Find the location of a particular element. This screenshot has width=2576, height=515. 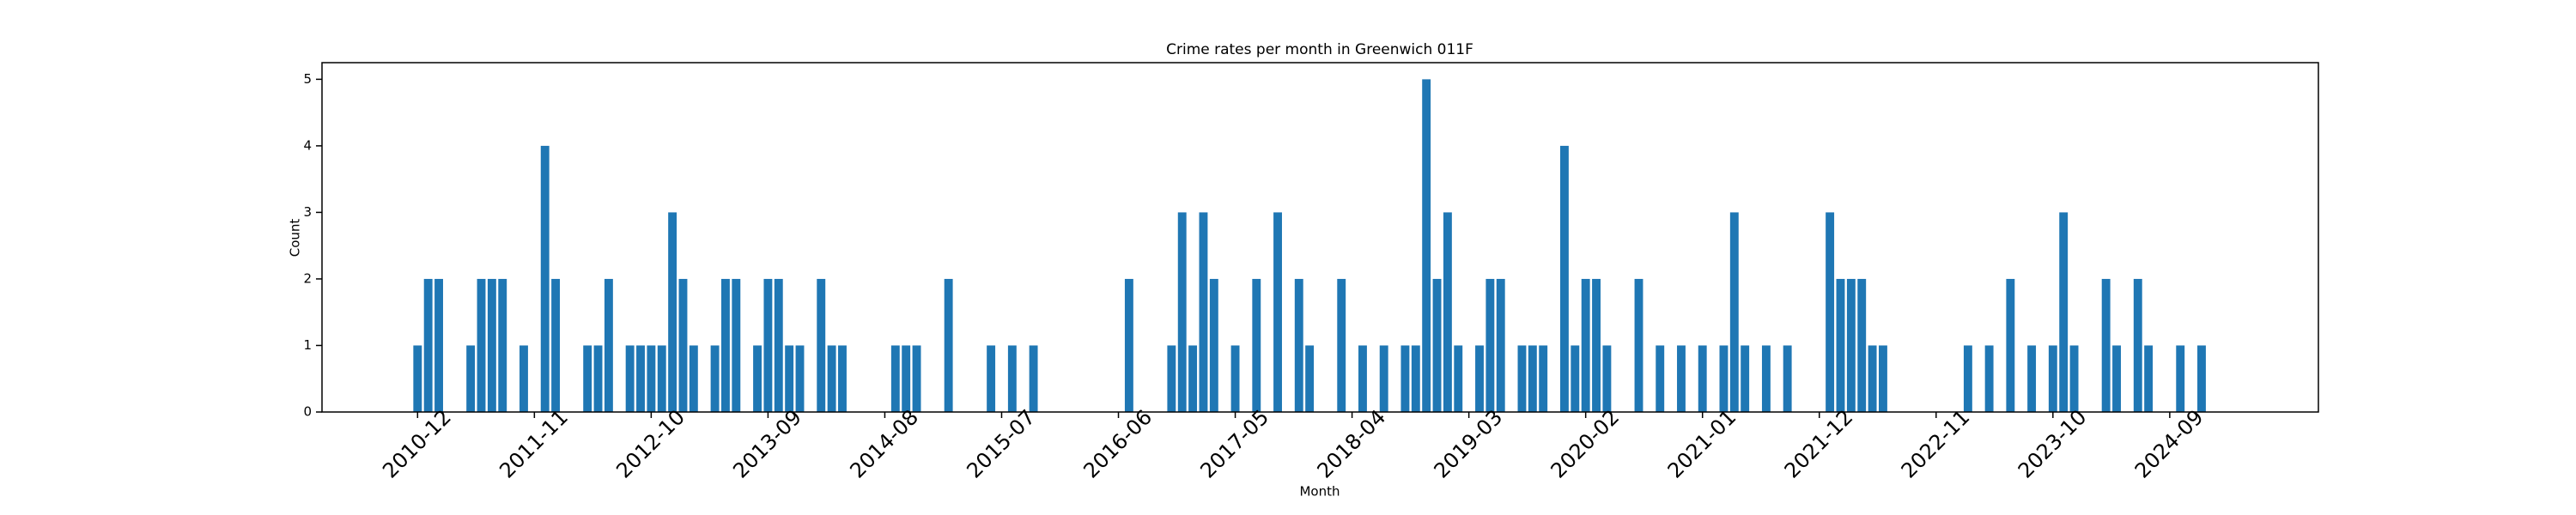

y-tick-label: 4 is located at coordinates (307, 145).